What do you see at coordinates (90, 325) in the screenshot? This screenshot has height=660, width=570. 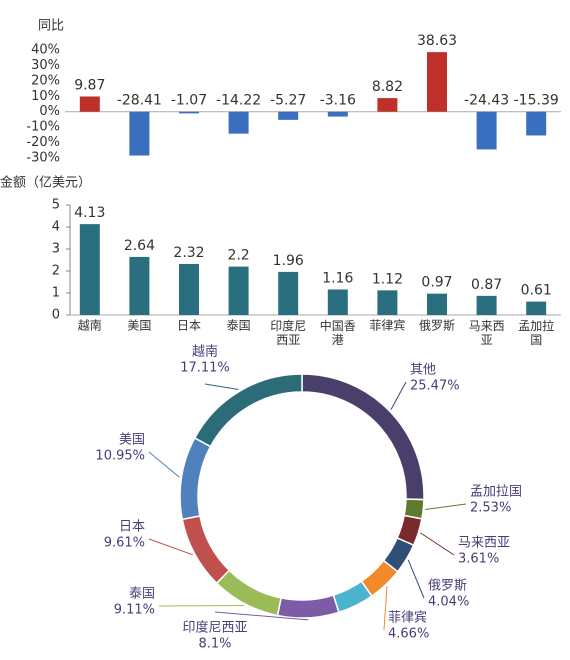 I see `x-tick-label: 越南` at bounding box center [90, 325].